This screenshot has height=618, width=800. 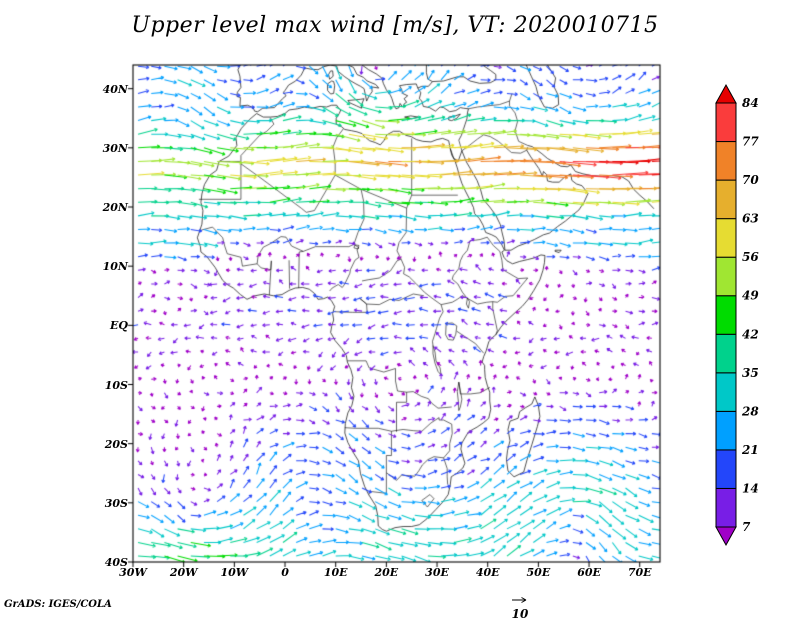 I want to click on lon-tick-label: 40E, so click(x=487, y=572).